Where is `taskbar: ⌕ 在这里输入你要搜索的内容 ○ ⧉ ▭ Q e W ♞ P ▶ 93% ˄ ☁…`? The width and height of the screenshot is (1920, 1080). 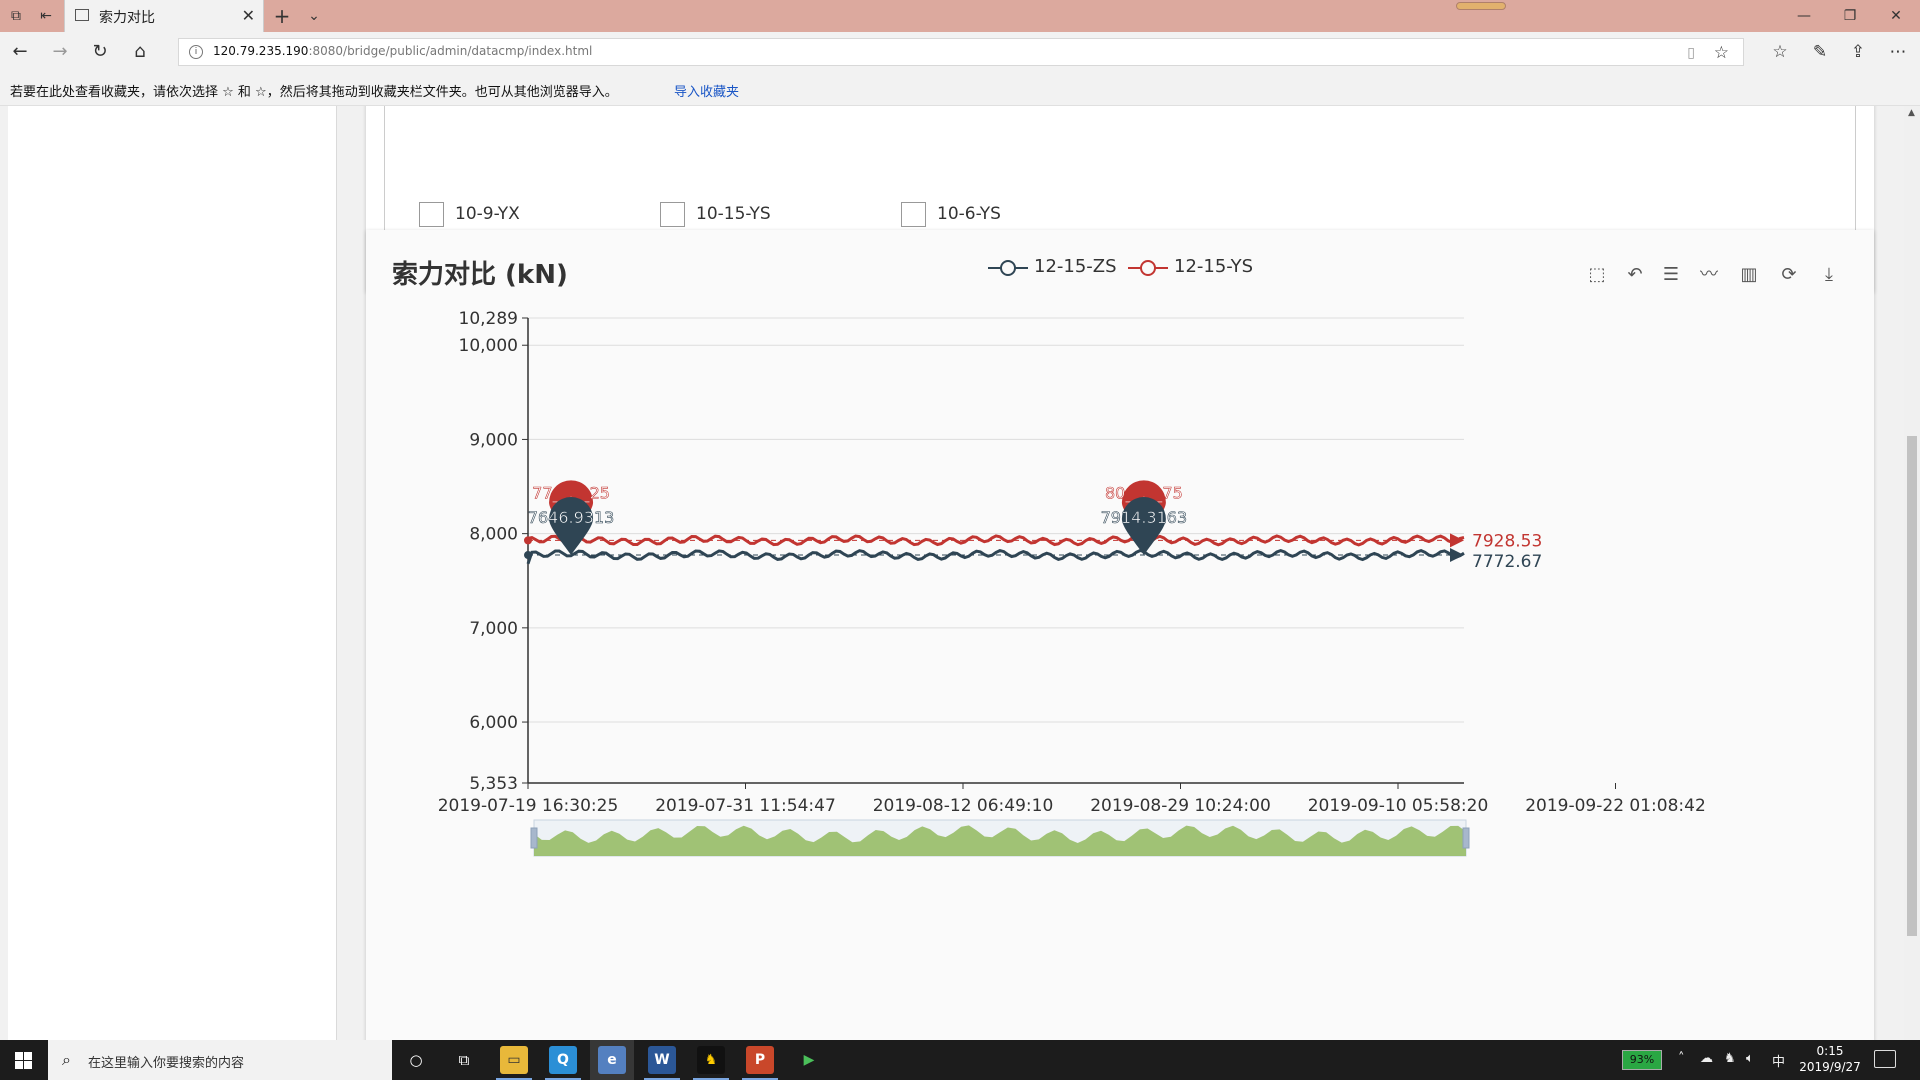
taskbar: ⌕ 在这里输入你要搜索的内容 ○ ⧉ ▭ Q e W ♞ P ▶ 93% ˄ ☁… is located at coordinates (960, 1060).